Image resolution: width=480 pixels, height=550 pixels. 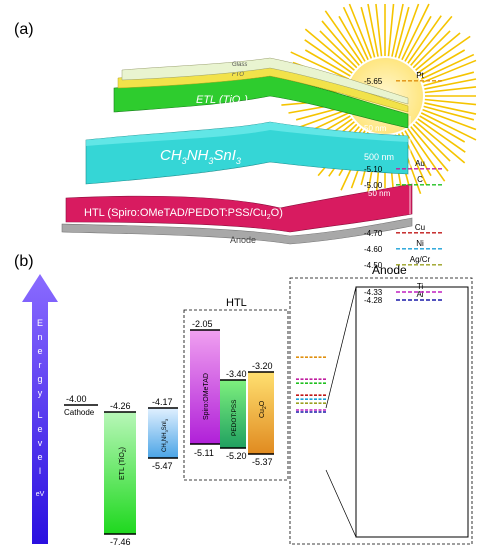 What do you see at coordinates (120, 542) in the screenshot?
I see `etl-bottom-value: -7.46` at bounding box center [120, 542].